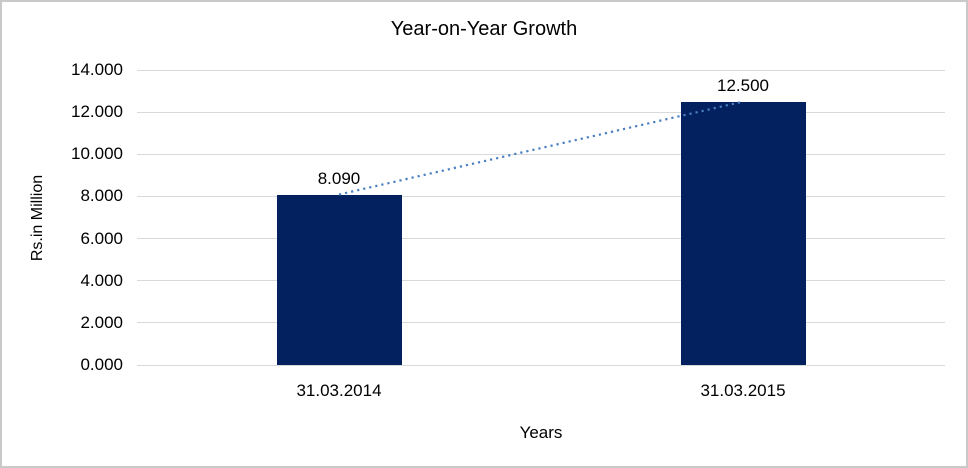  What do you see at coordinates (101, 322) in the screenshot?
I see `y-tick-label: 2.000` at bounding box center [101, 322].